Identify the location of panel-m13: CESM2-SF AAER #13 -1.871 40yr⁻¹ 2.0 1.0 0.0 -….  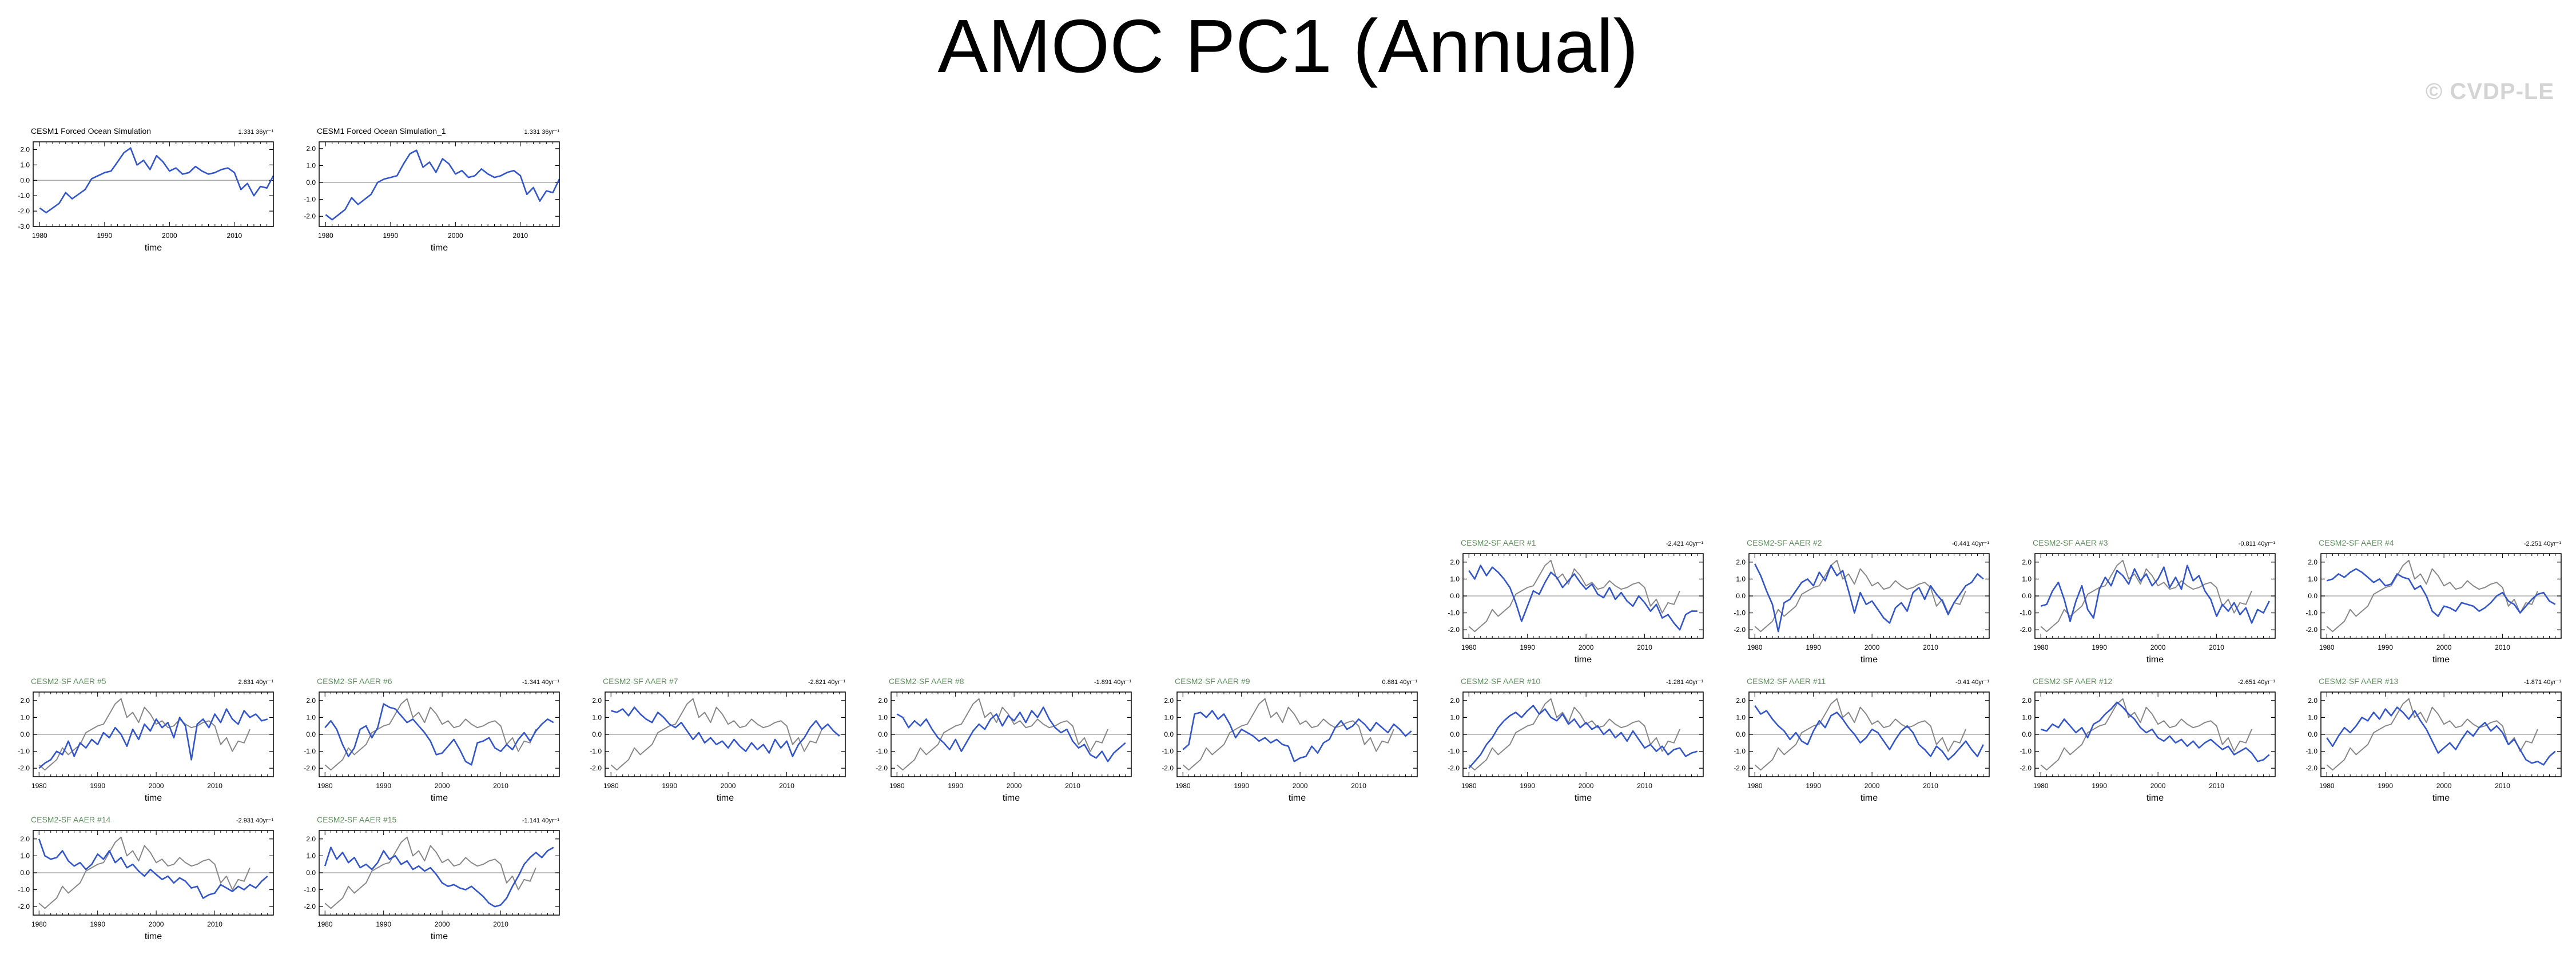
(2433, 740).